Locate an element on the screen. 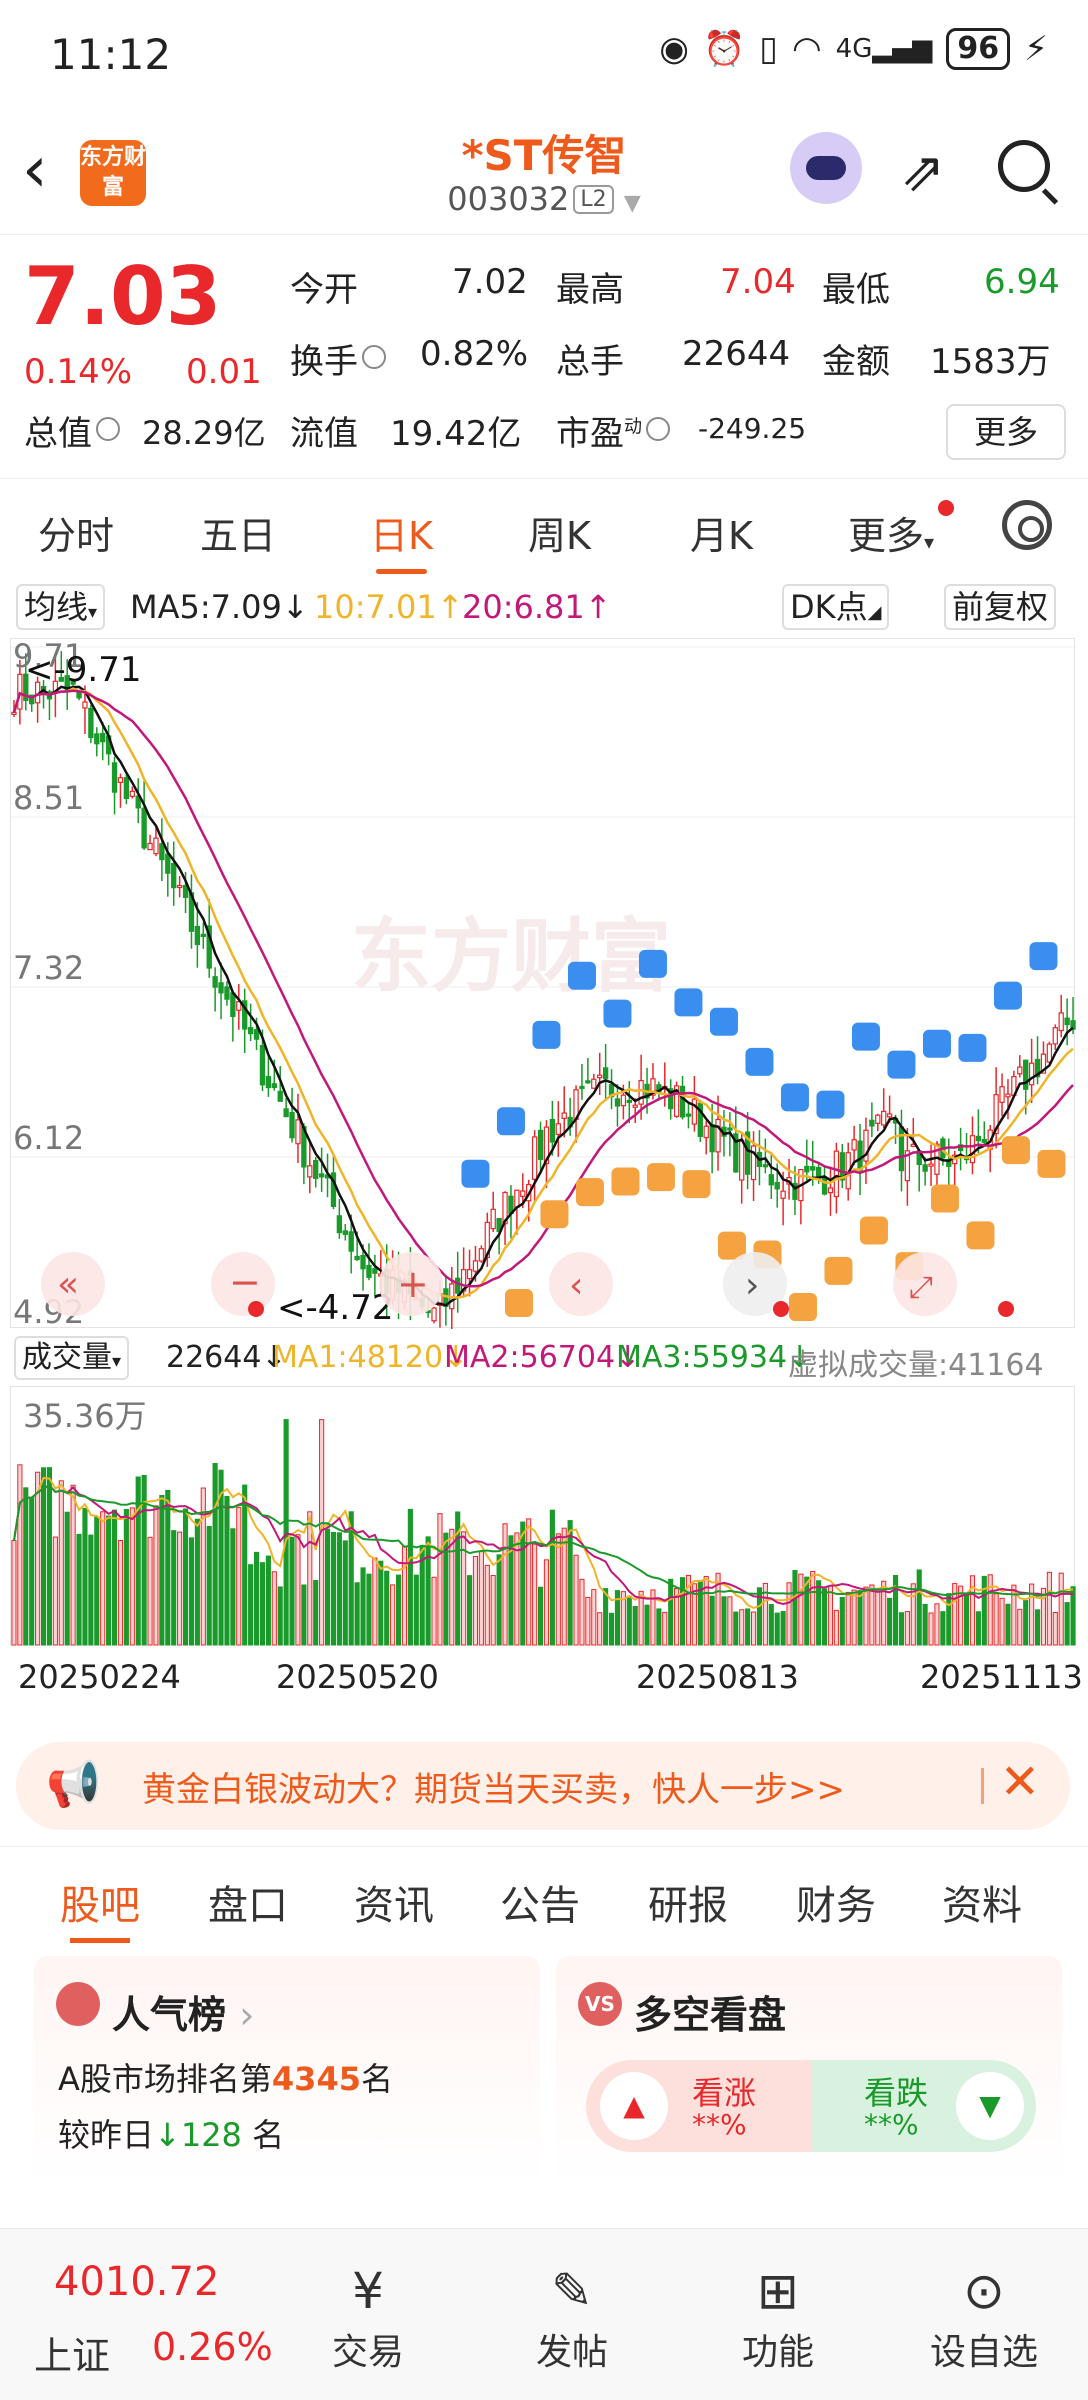 The image size is (1088, 2400). tab-weekly-k: 周K is located at coordinates (559, 536).